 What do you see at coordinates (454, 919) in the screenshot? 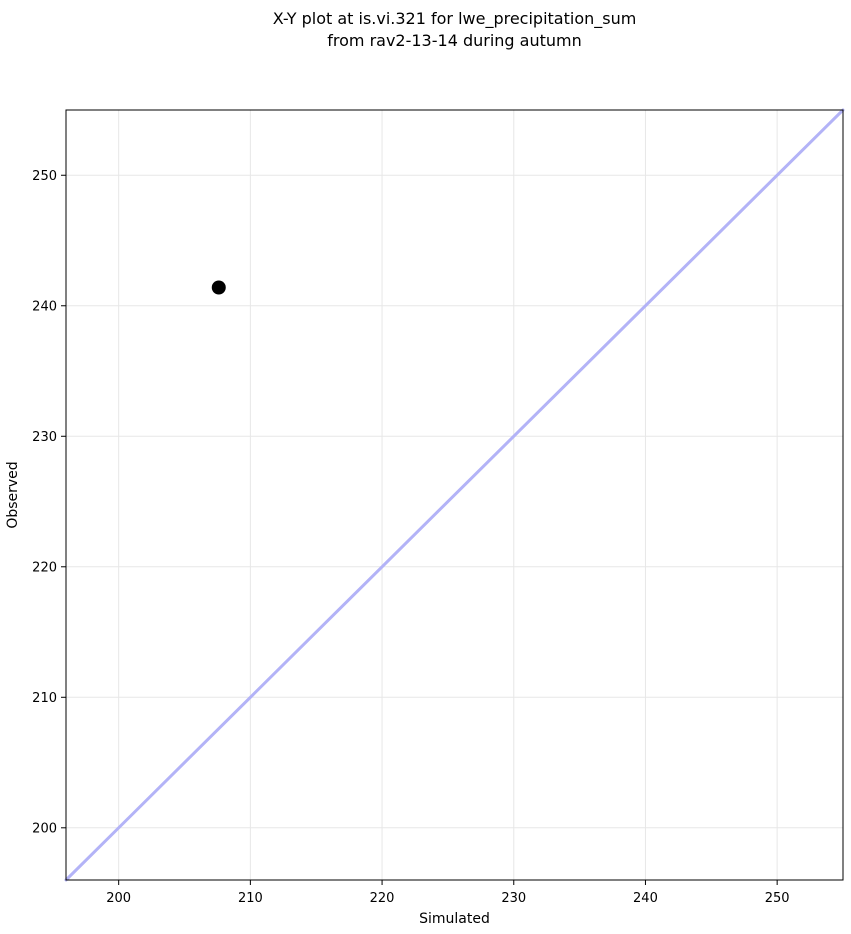
I see `x-axis-label: Simulated` at bounding box center [454, 919].